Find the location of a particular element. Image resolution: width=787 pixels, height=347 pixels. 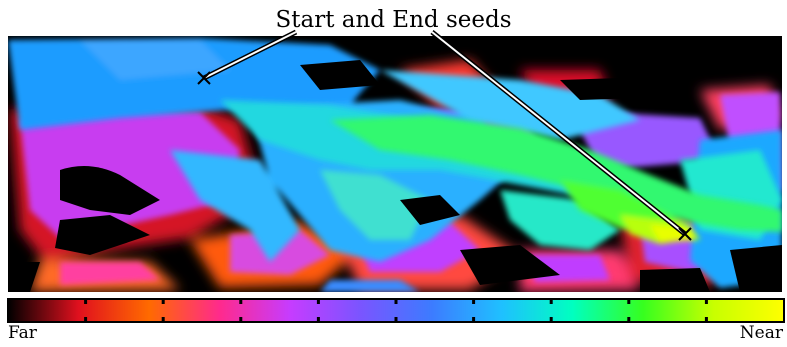

annotation-title: Start and End seeds is located at coordinates (393, 20).